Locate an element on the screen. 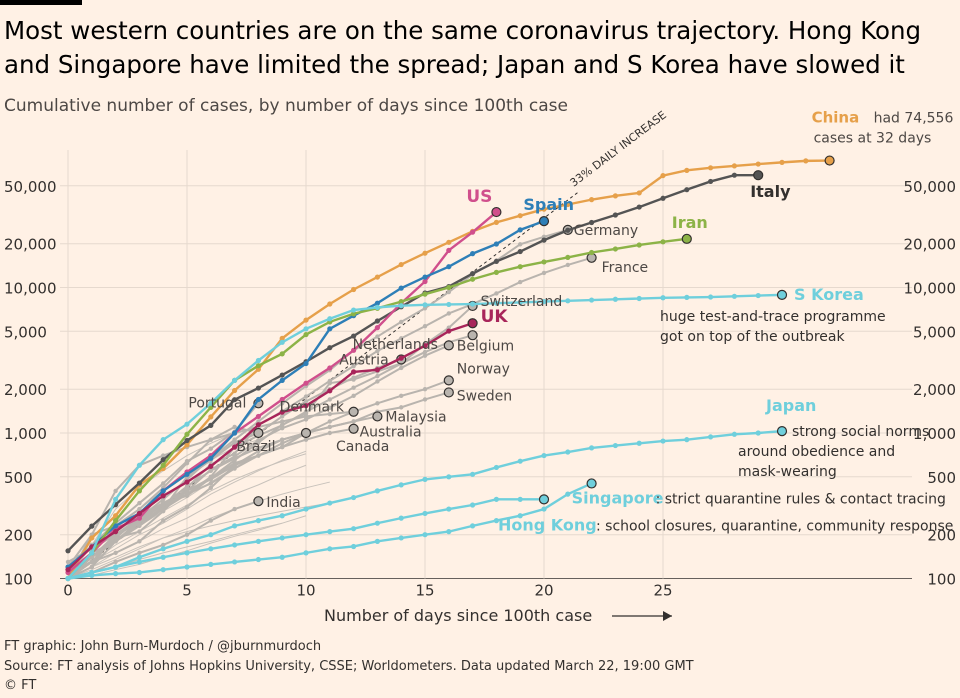 The image size is (960, 698). y-tick-label-left: 20,000 is located at coordinates (30, 245).